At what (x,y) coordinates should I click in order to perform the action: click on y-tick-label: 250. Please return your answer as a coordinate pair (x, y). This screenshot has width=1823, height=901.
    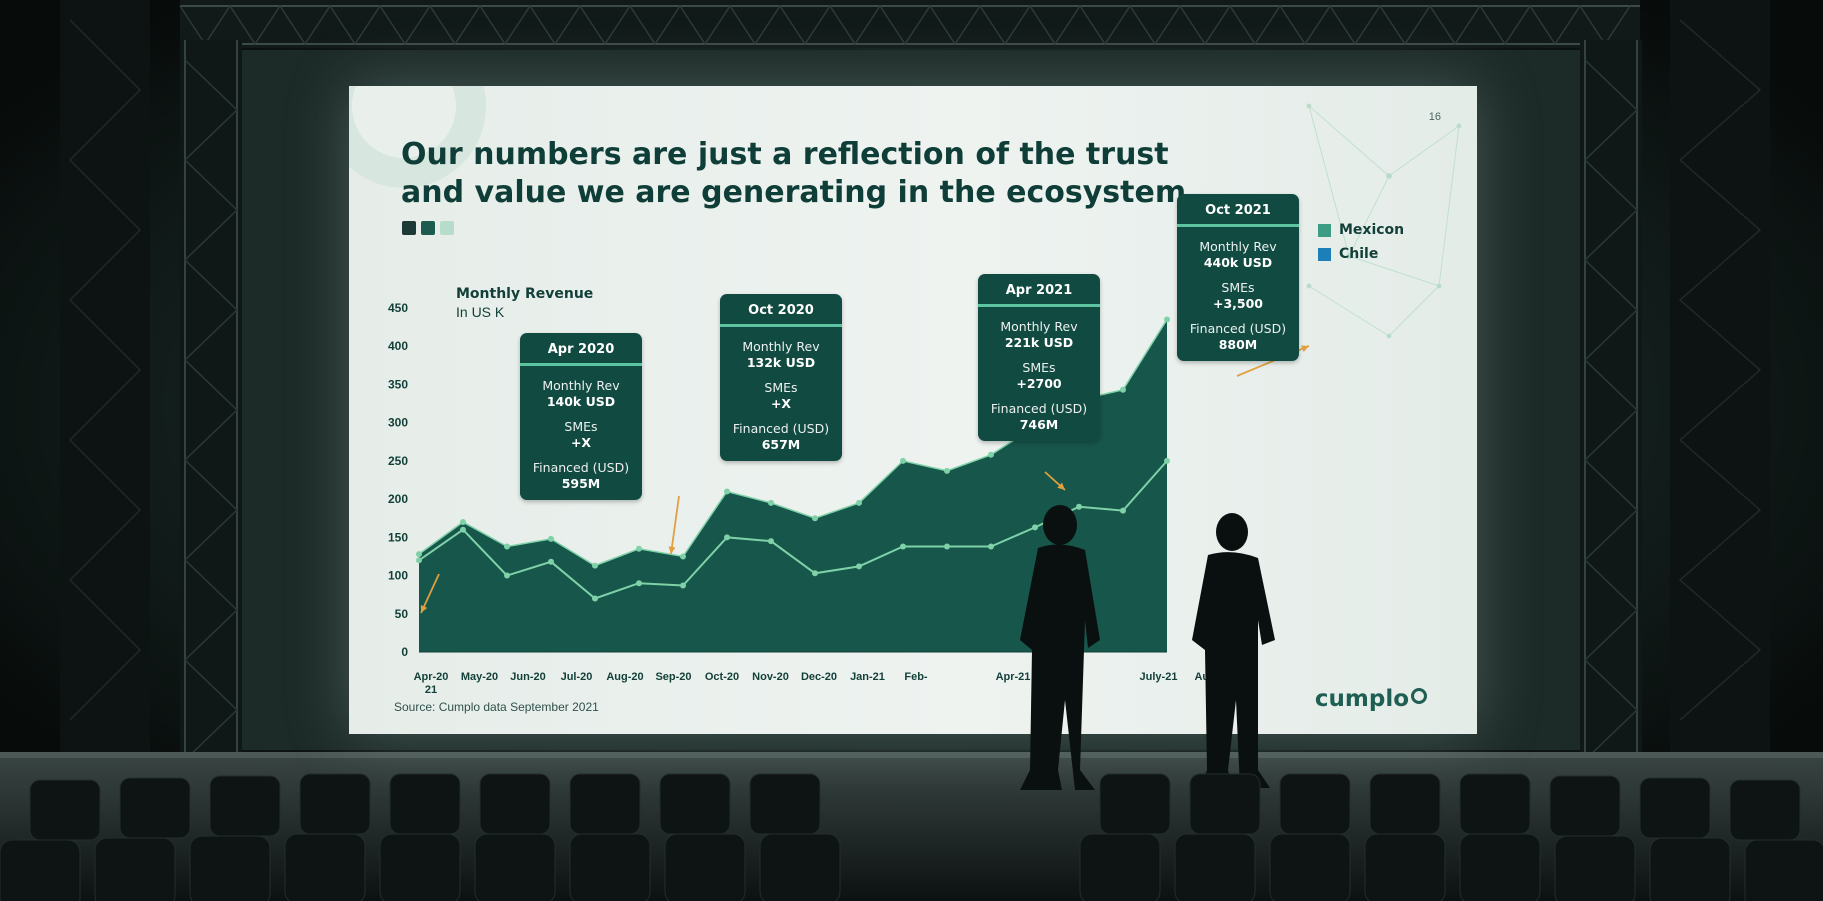
    Looking at the image, I should click on (398, 461).